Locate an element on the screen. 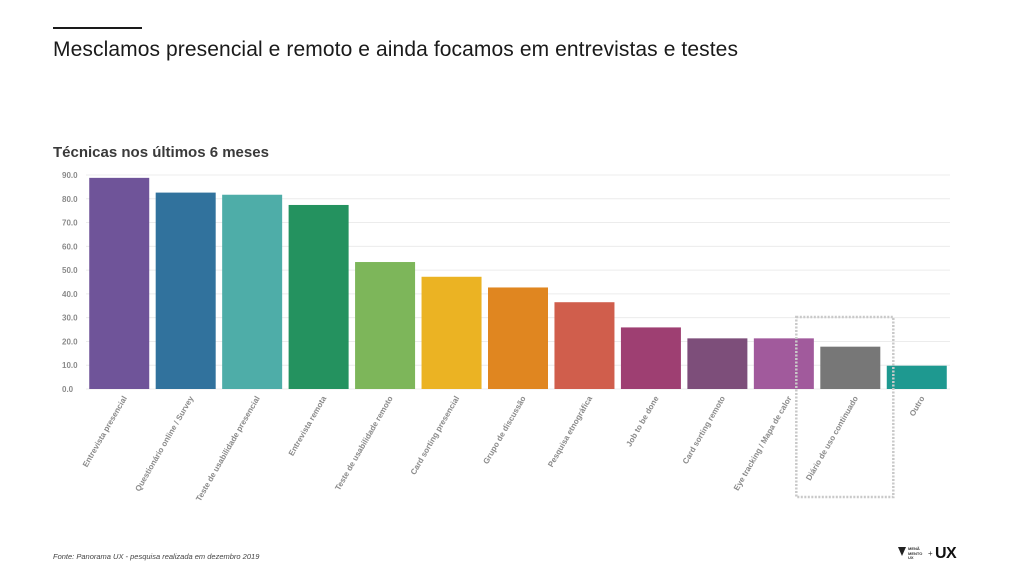  x-tick-label: Questionário online / Survey is located at coordinates (164, 443).